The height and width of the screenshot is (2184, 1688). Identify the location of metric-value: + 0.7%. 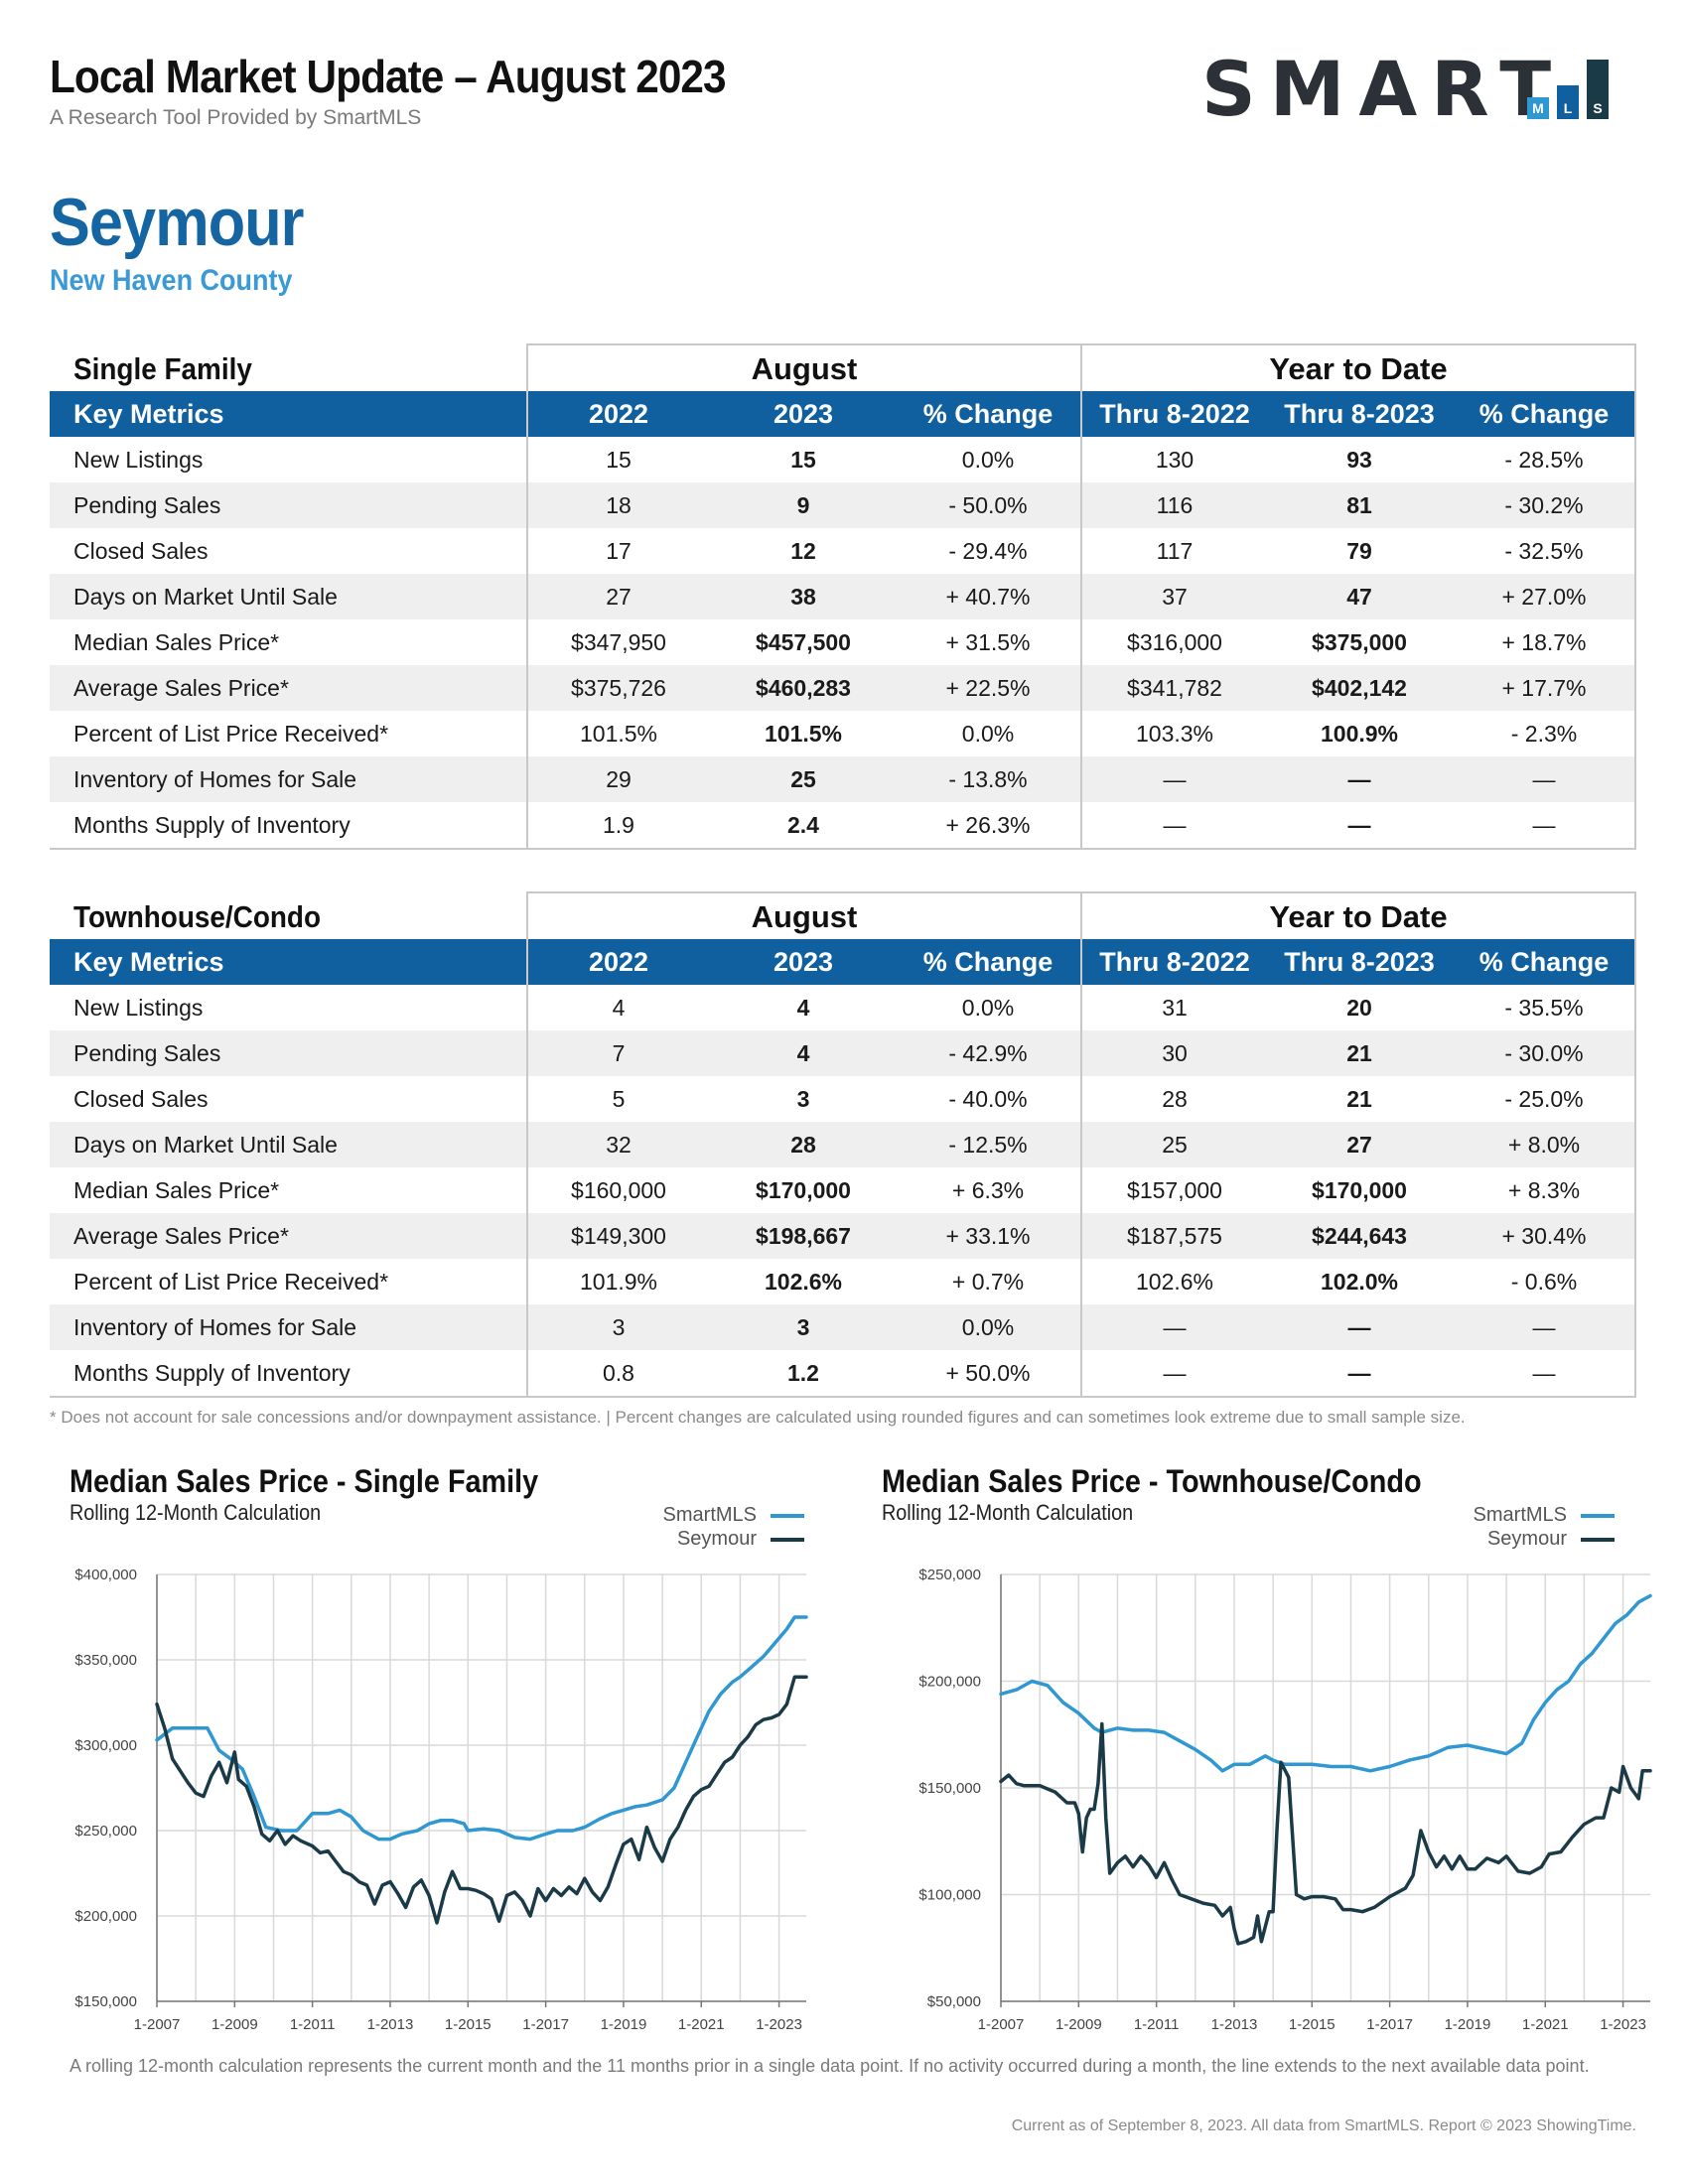
(988, 1282).